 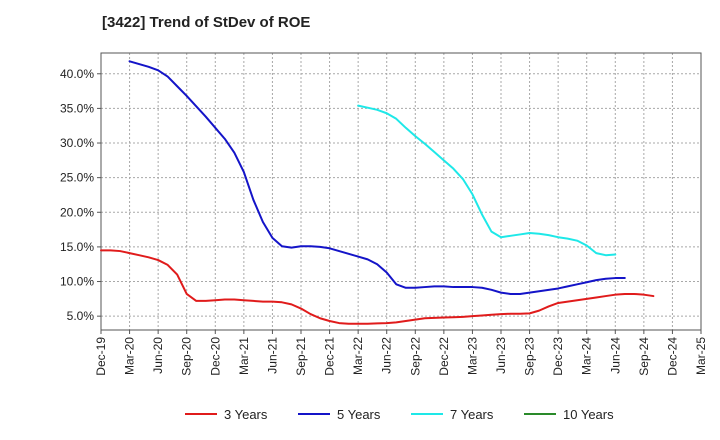 I want to click on series-line-3-years, so click(x=377, y=287).